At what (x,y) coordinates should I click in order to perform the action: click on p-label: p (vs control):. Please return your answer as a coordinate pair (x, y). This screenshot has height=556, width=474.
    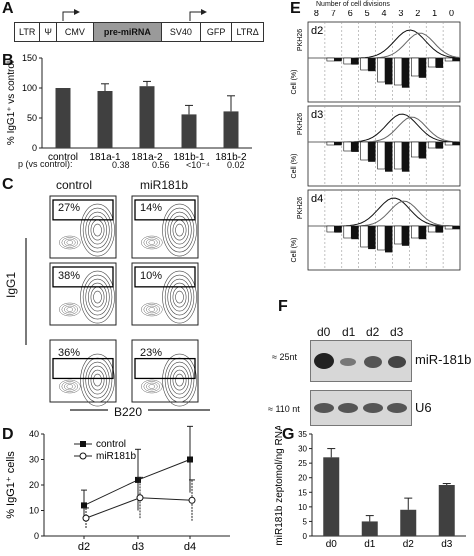
    Looking at the image, I should click on (45, 164).